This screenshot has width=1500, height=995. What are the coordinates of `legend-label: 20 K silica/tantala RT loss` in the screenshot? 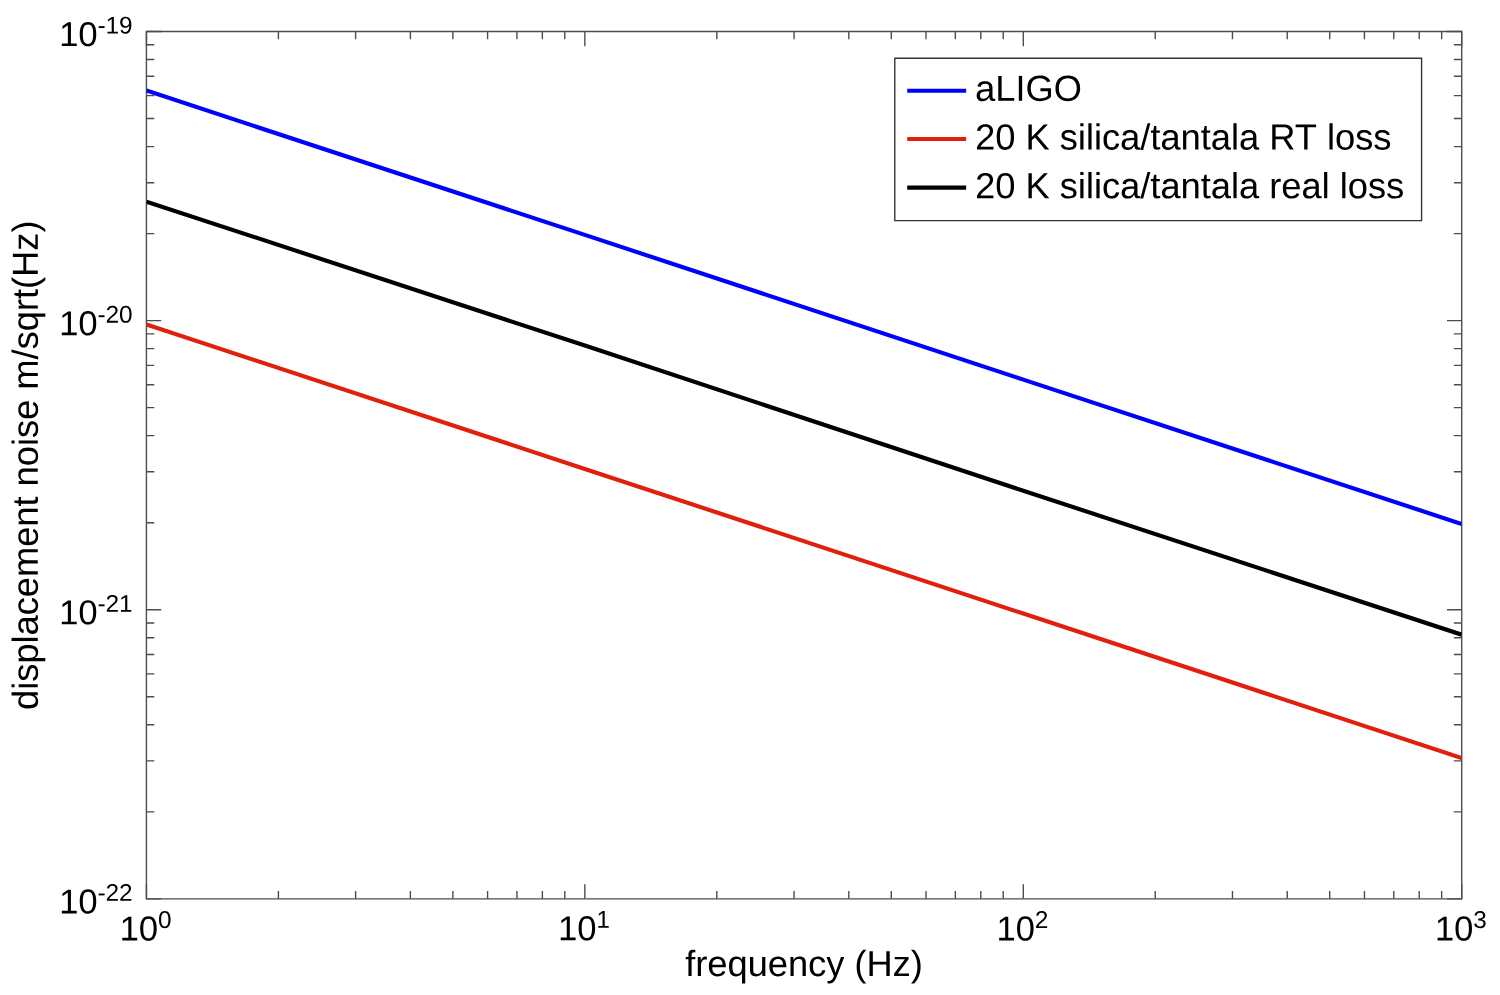 It's located at (1183, 136).